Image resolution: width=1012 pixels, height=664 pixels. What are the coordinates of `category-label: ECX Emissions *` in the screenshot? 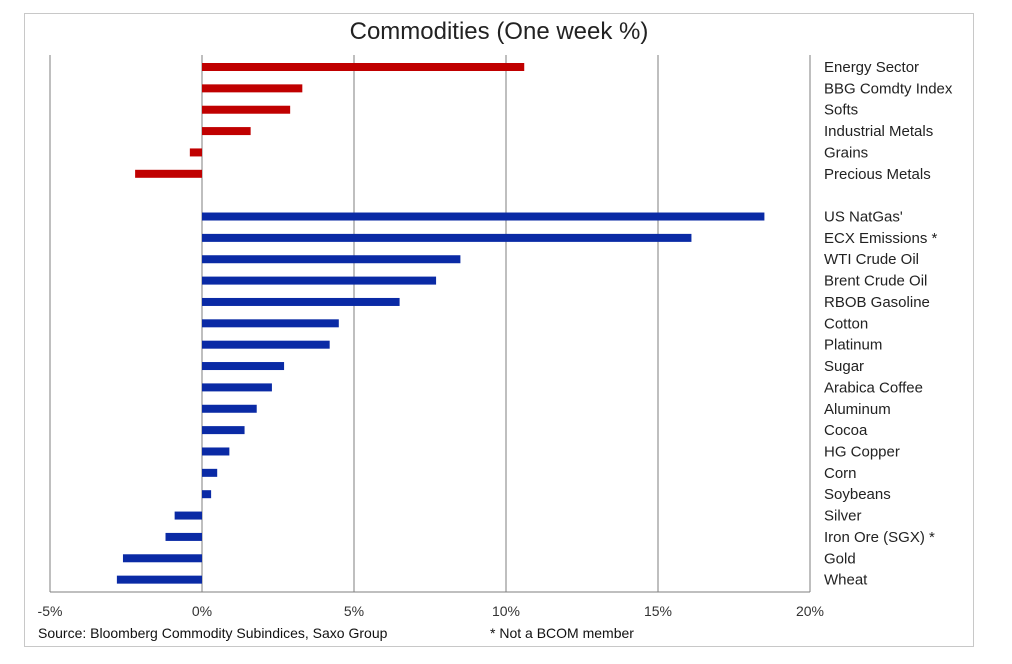 It's located at (881, 238).